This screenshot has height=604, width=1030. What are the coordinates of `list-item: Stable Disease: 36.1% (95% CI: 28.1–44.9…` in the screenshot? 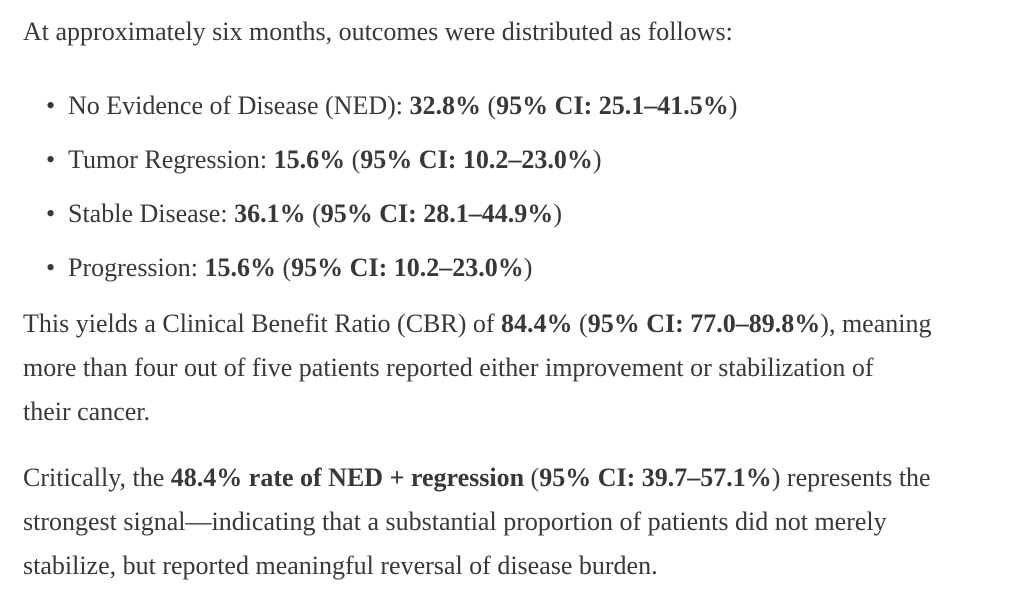 It's located at (528, 214).